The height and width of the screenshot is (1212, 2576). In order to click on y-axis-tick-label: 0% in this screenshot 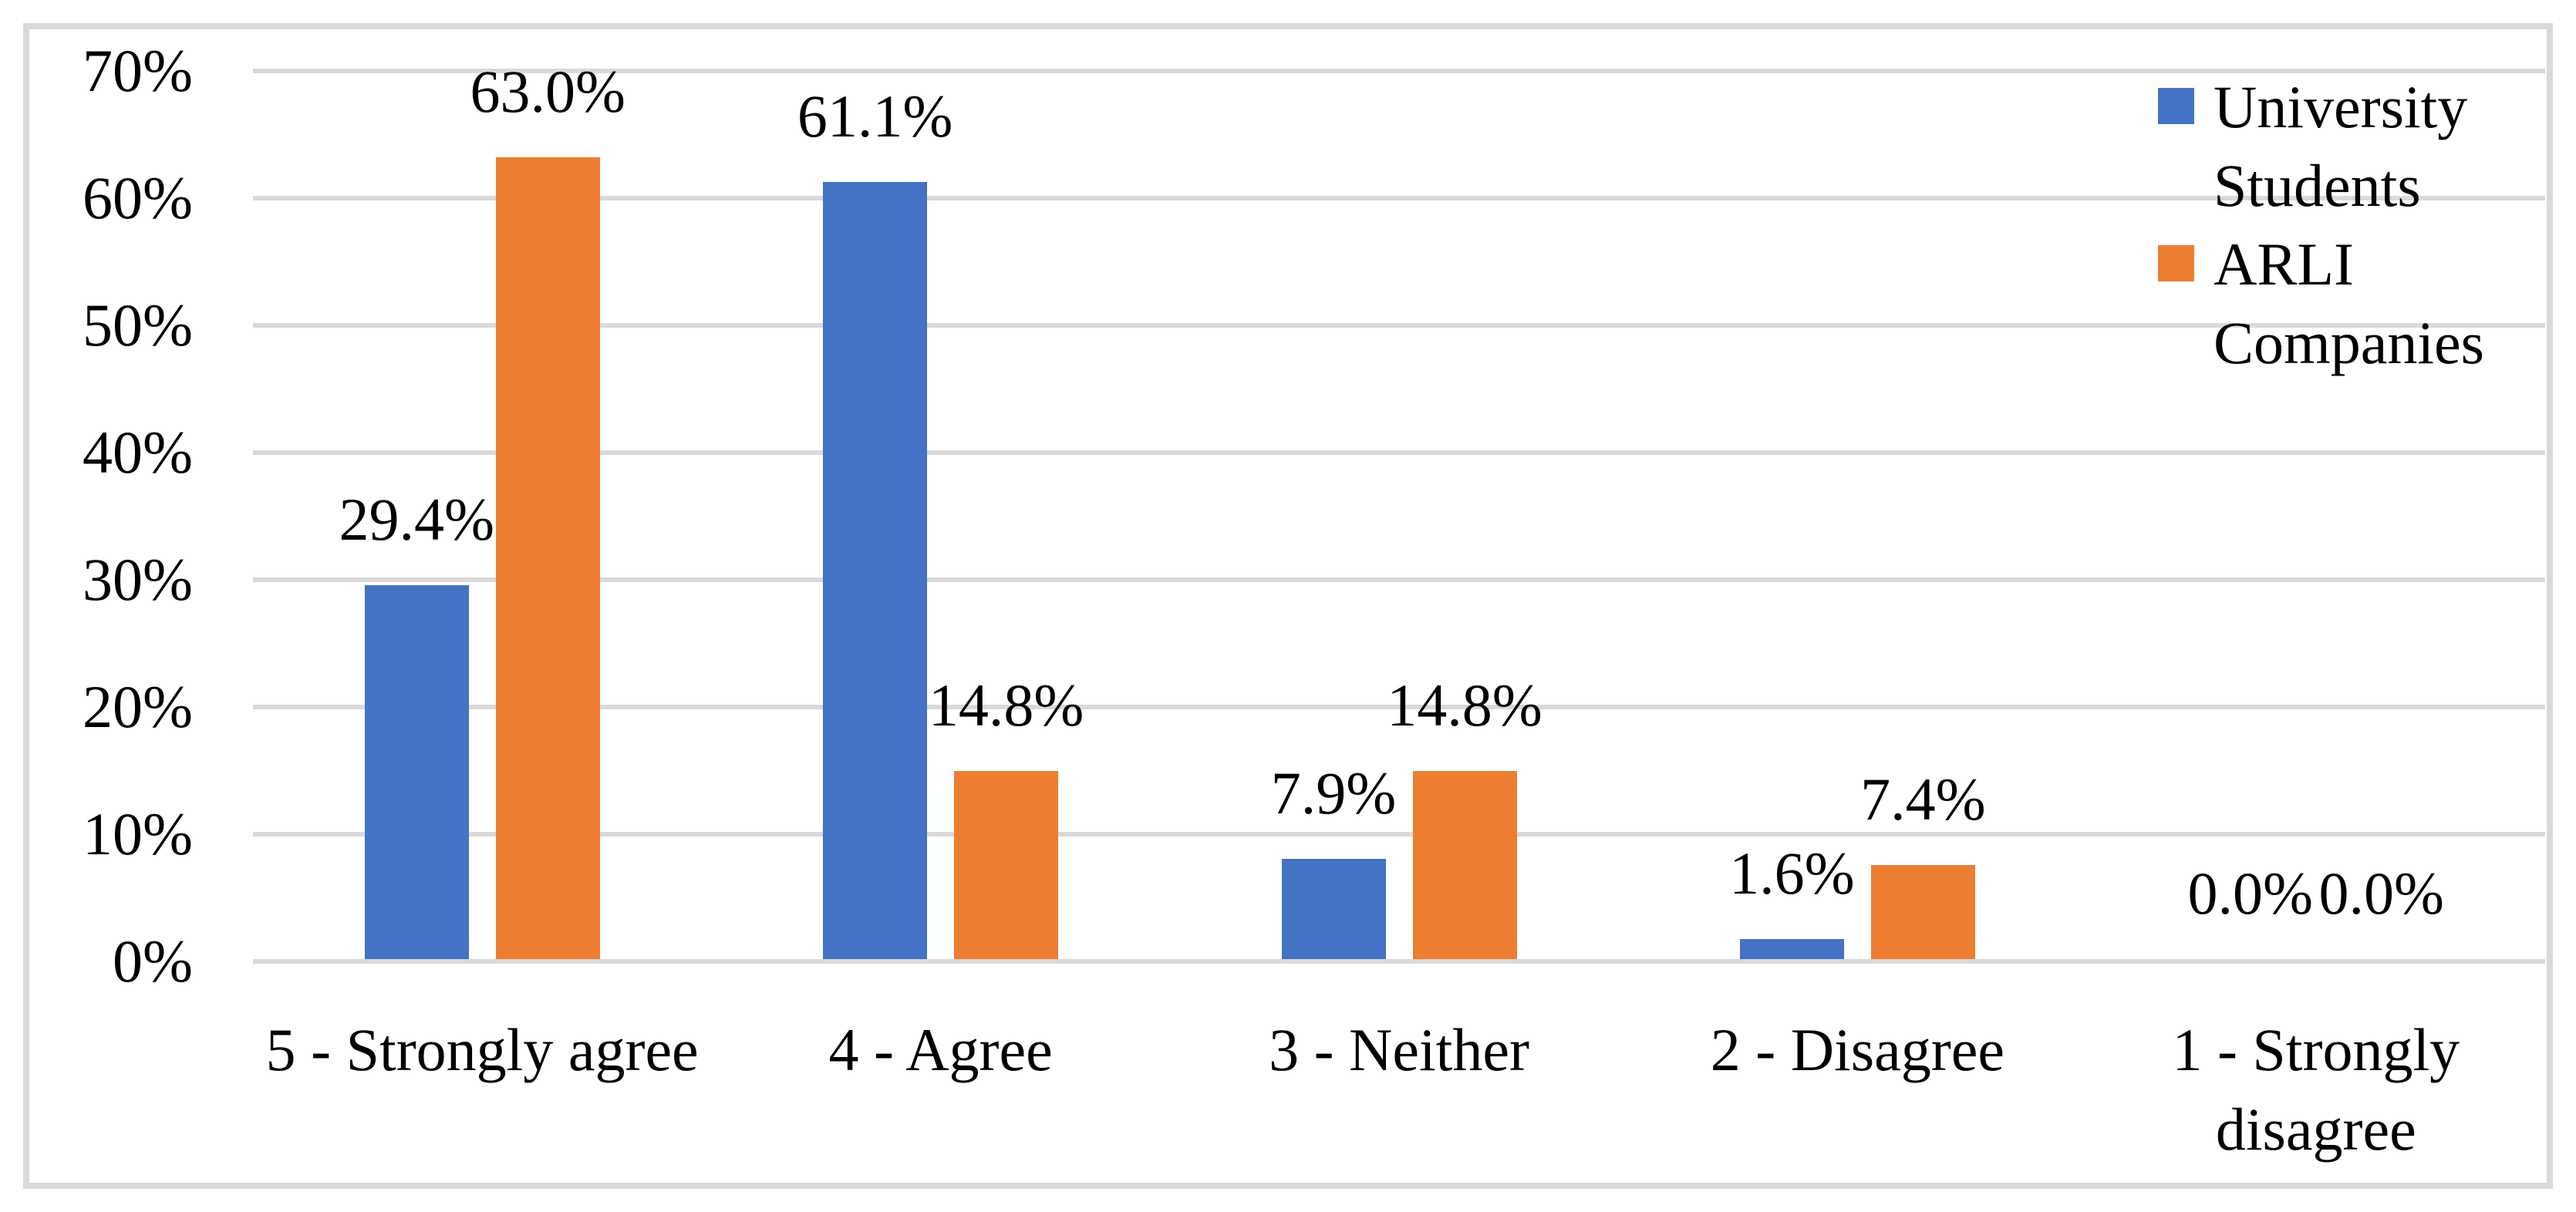, I will do `click(153, 961)`.